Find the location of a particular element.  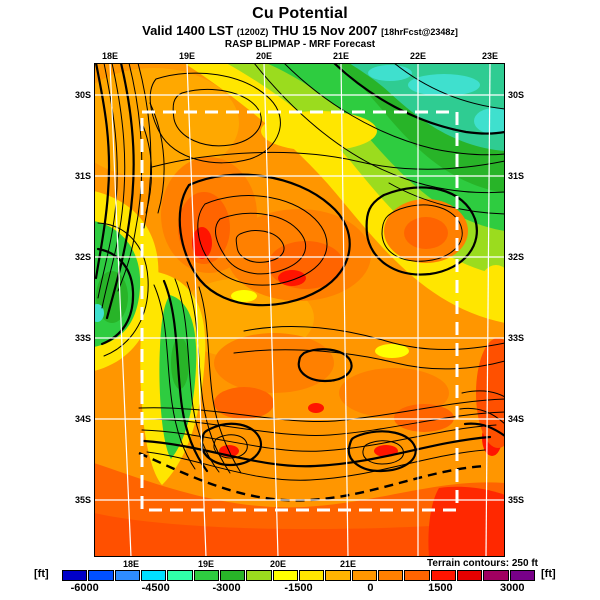

colorbar-tick-0: 0 is located at coordinates (370, 588).